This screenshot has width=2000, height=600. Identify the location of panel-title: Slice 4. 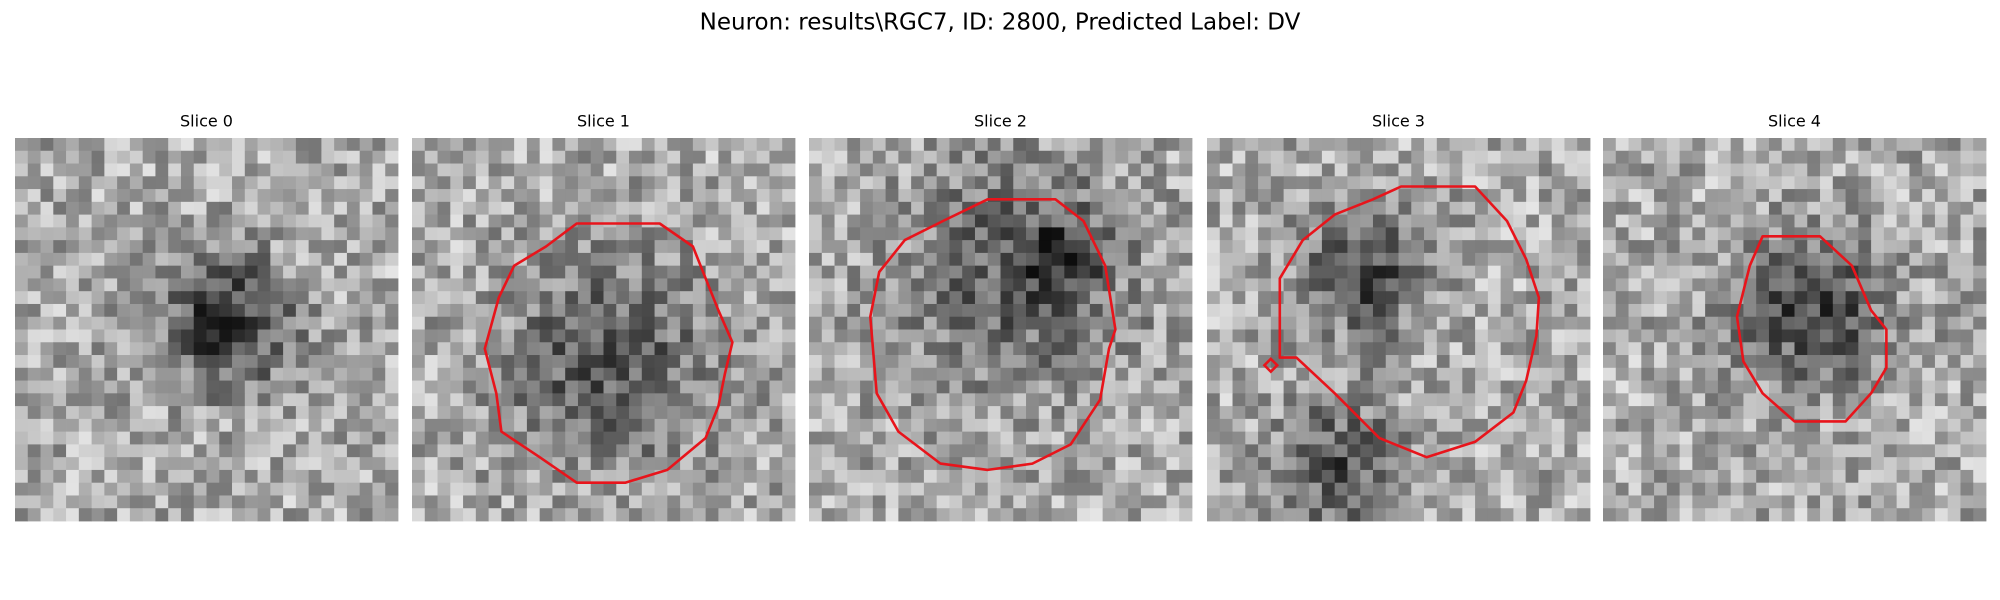
(1794, 121).